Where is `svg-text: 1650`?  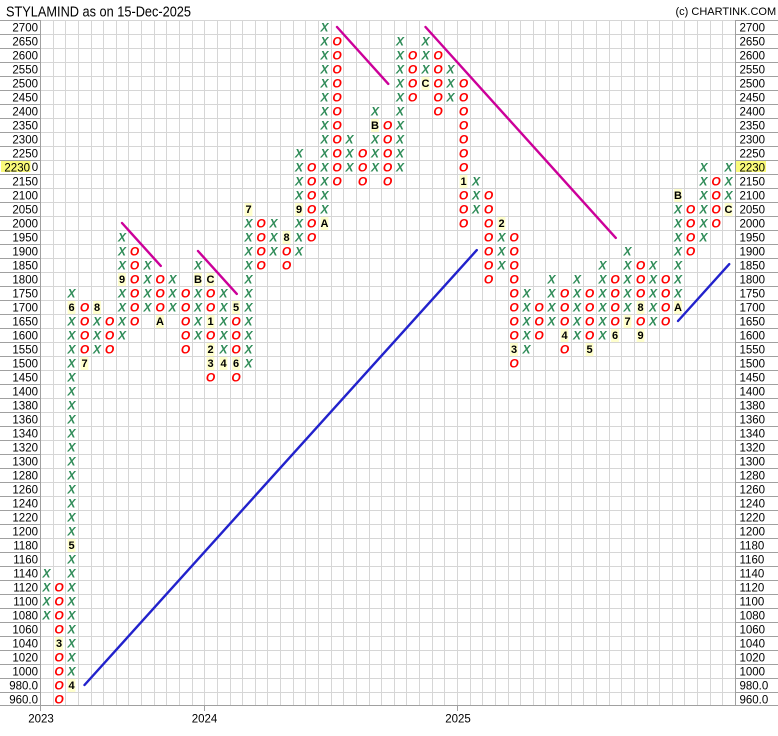 svg-text: 1650 is located at coordinates (753, 322).